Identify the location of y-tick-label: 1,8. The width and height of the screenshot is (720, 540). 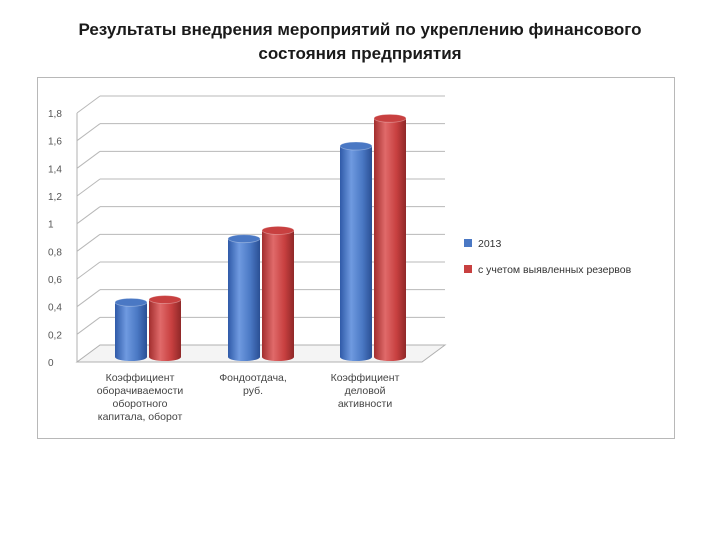
(55, 114).